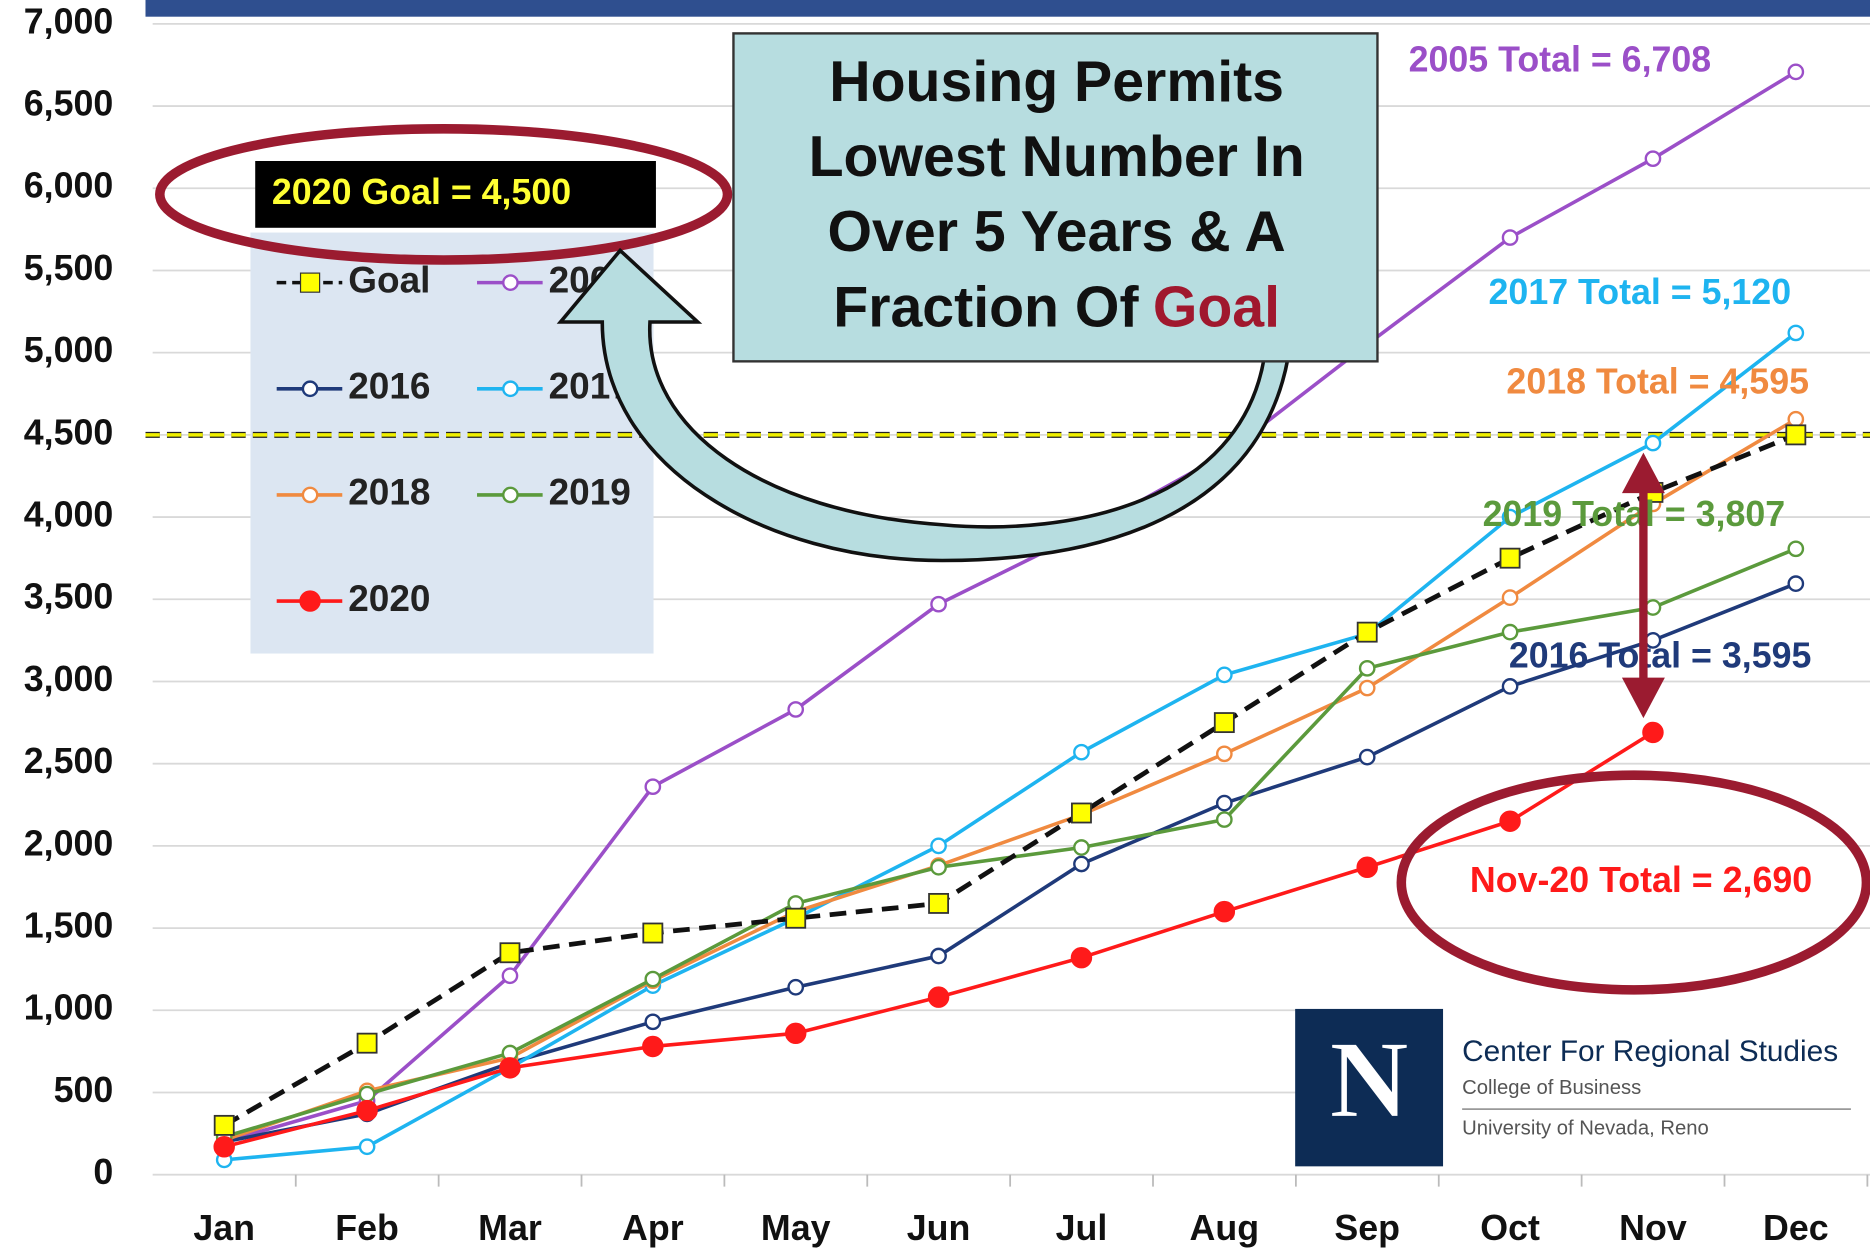  I want to click on x-tick-label: Mar, so click(510, 1228).